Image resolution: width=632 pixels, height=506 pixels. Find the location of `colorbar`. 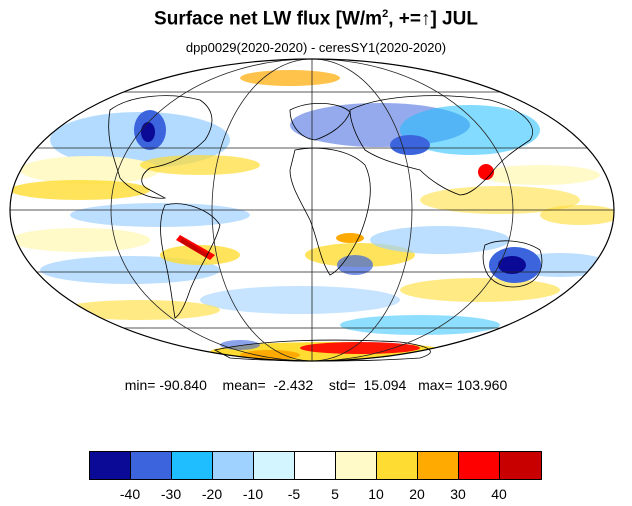

colorbar is located at coordinates (315, 465).